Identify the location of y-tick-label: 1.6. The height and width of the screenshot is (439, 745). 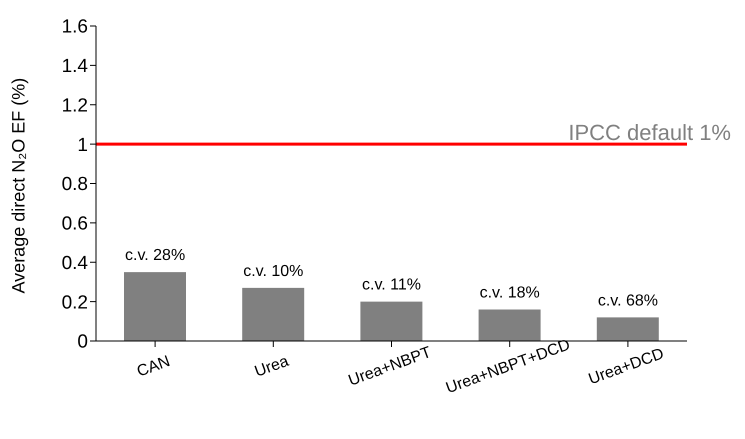
(75, 27).